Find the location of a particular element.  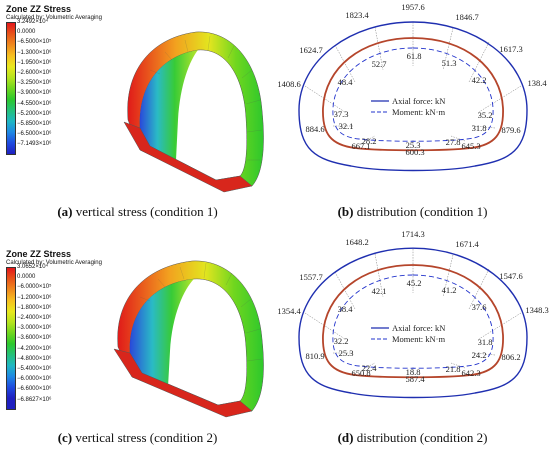

caption-d: (d) distribution (condition 2) is located at coordinates (412, 438).